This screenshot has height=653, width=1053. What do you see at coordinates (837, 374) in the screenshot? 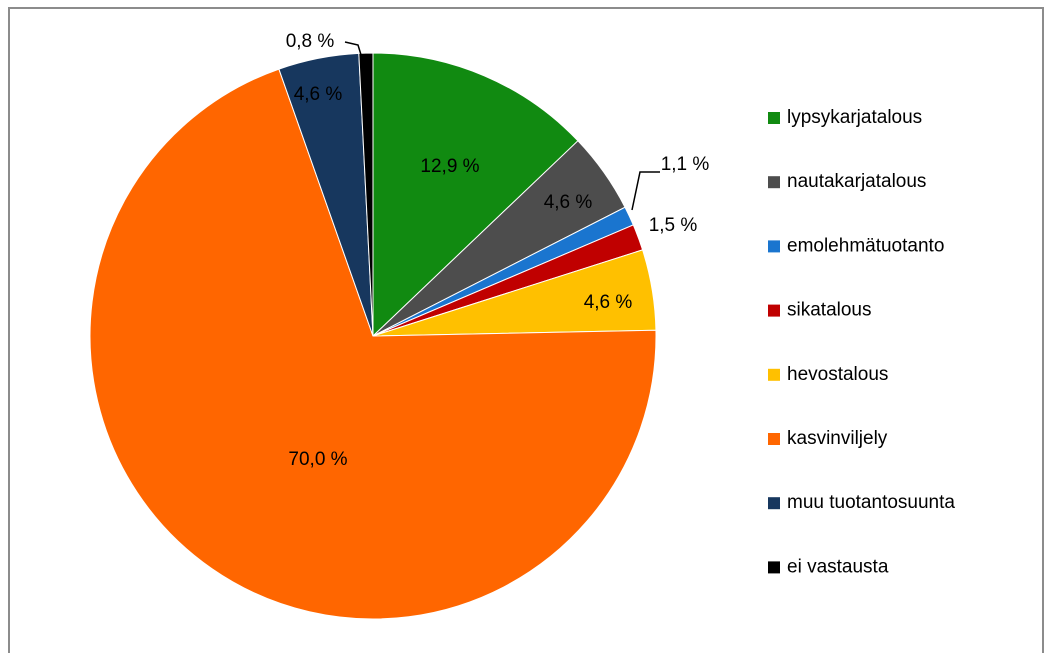
I see `legend-label: hevostalous` at bounding box center [837, 374].